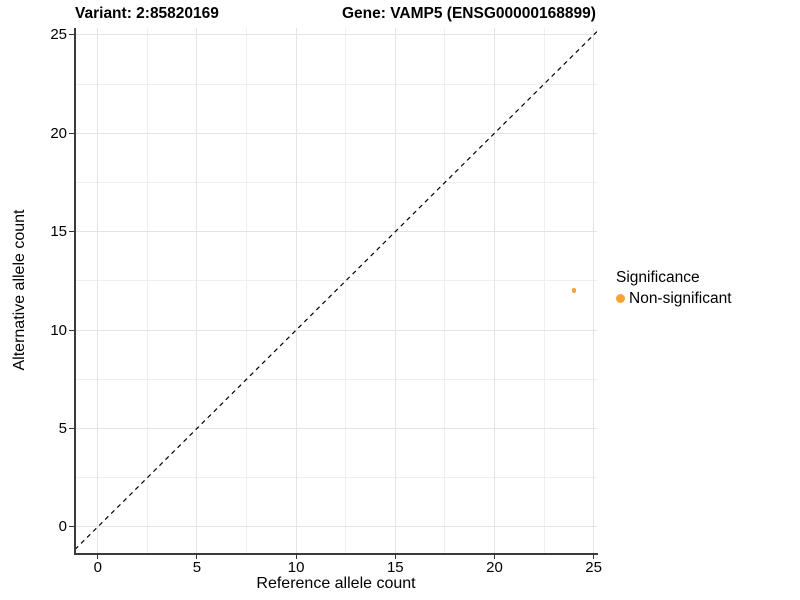 This screenshot has height=600, width=800. I want to click on legend-item-label: Non-significant, so click(680, 298).